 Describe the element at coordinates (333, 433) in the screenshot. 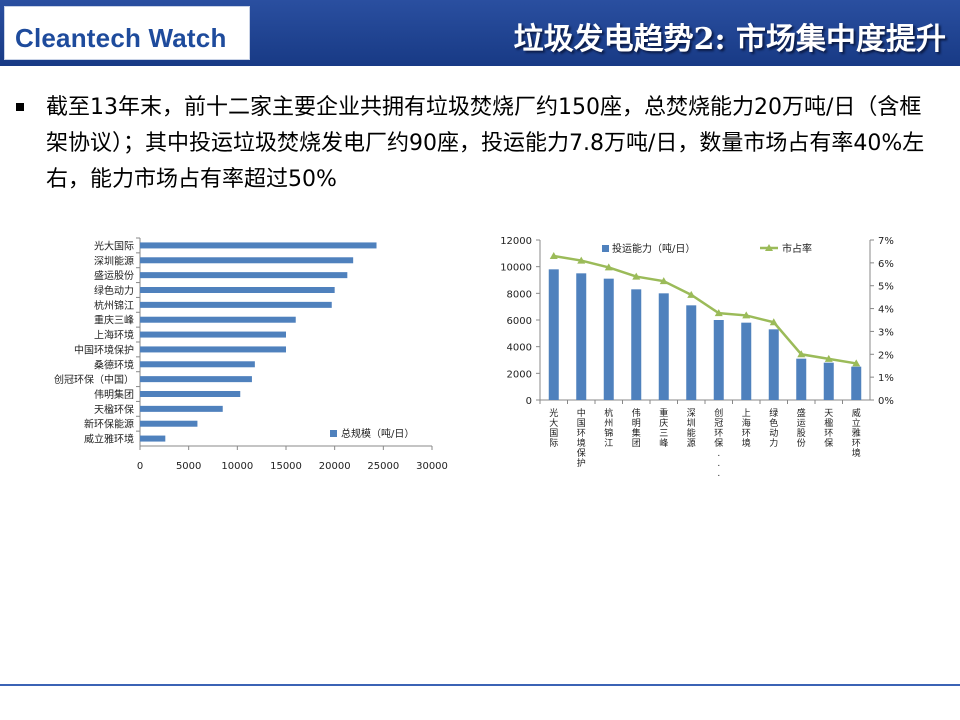

I see `legend-swatch` at that location.